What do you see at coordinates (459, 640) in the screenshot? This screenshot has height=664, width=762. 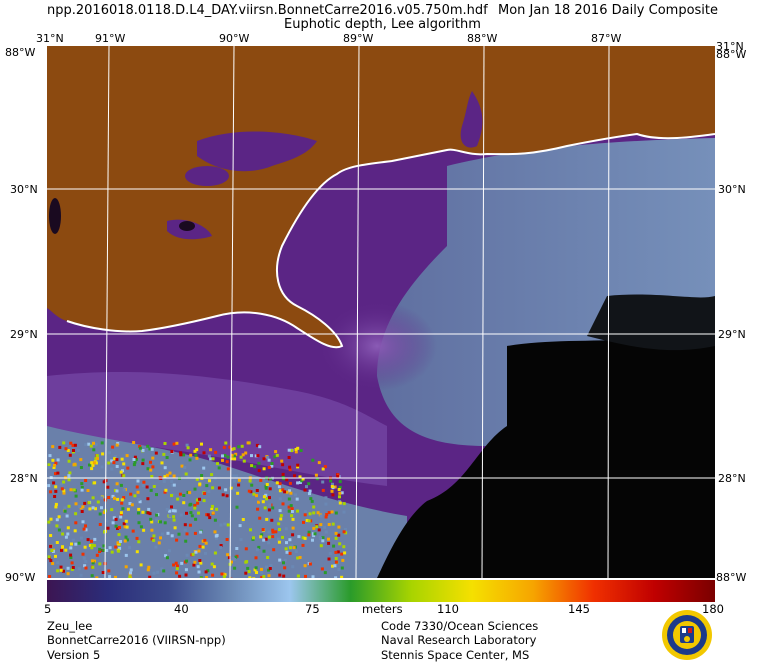 I see `org-name: Naval Research Laboratory` at bounding box center [459, 640].